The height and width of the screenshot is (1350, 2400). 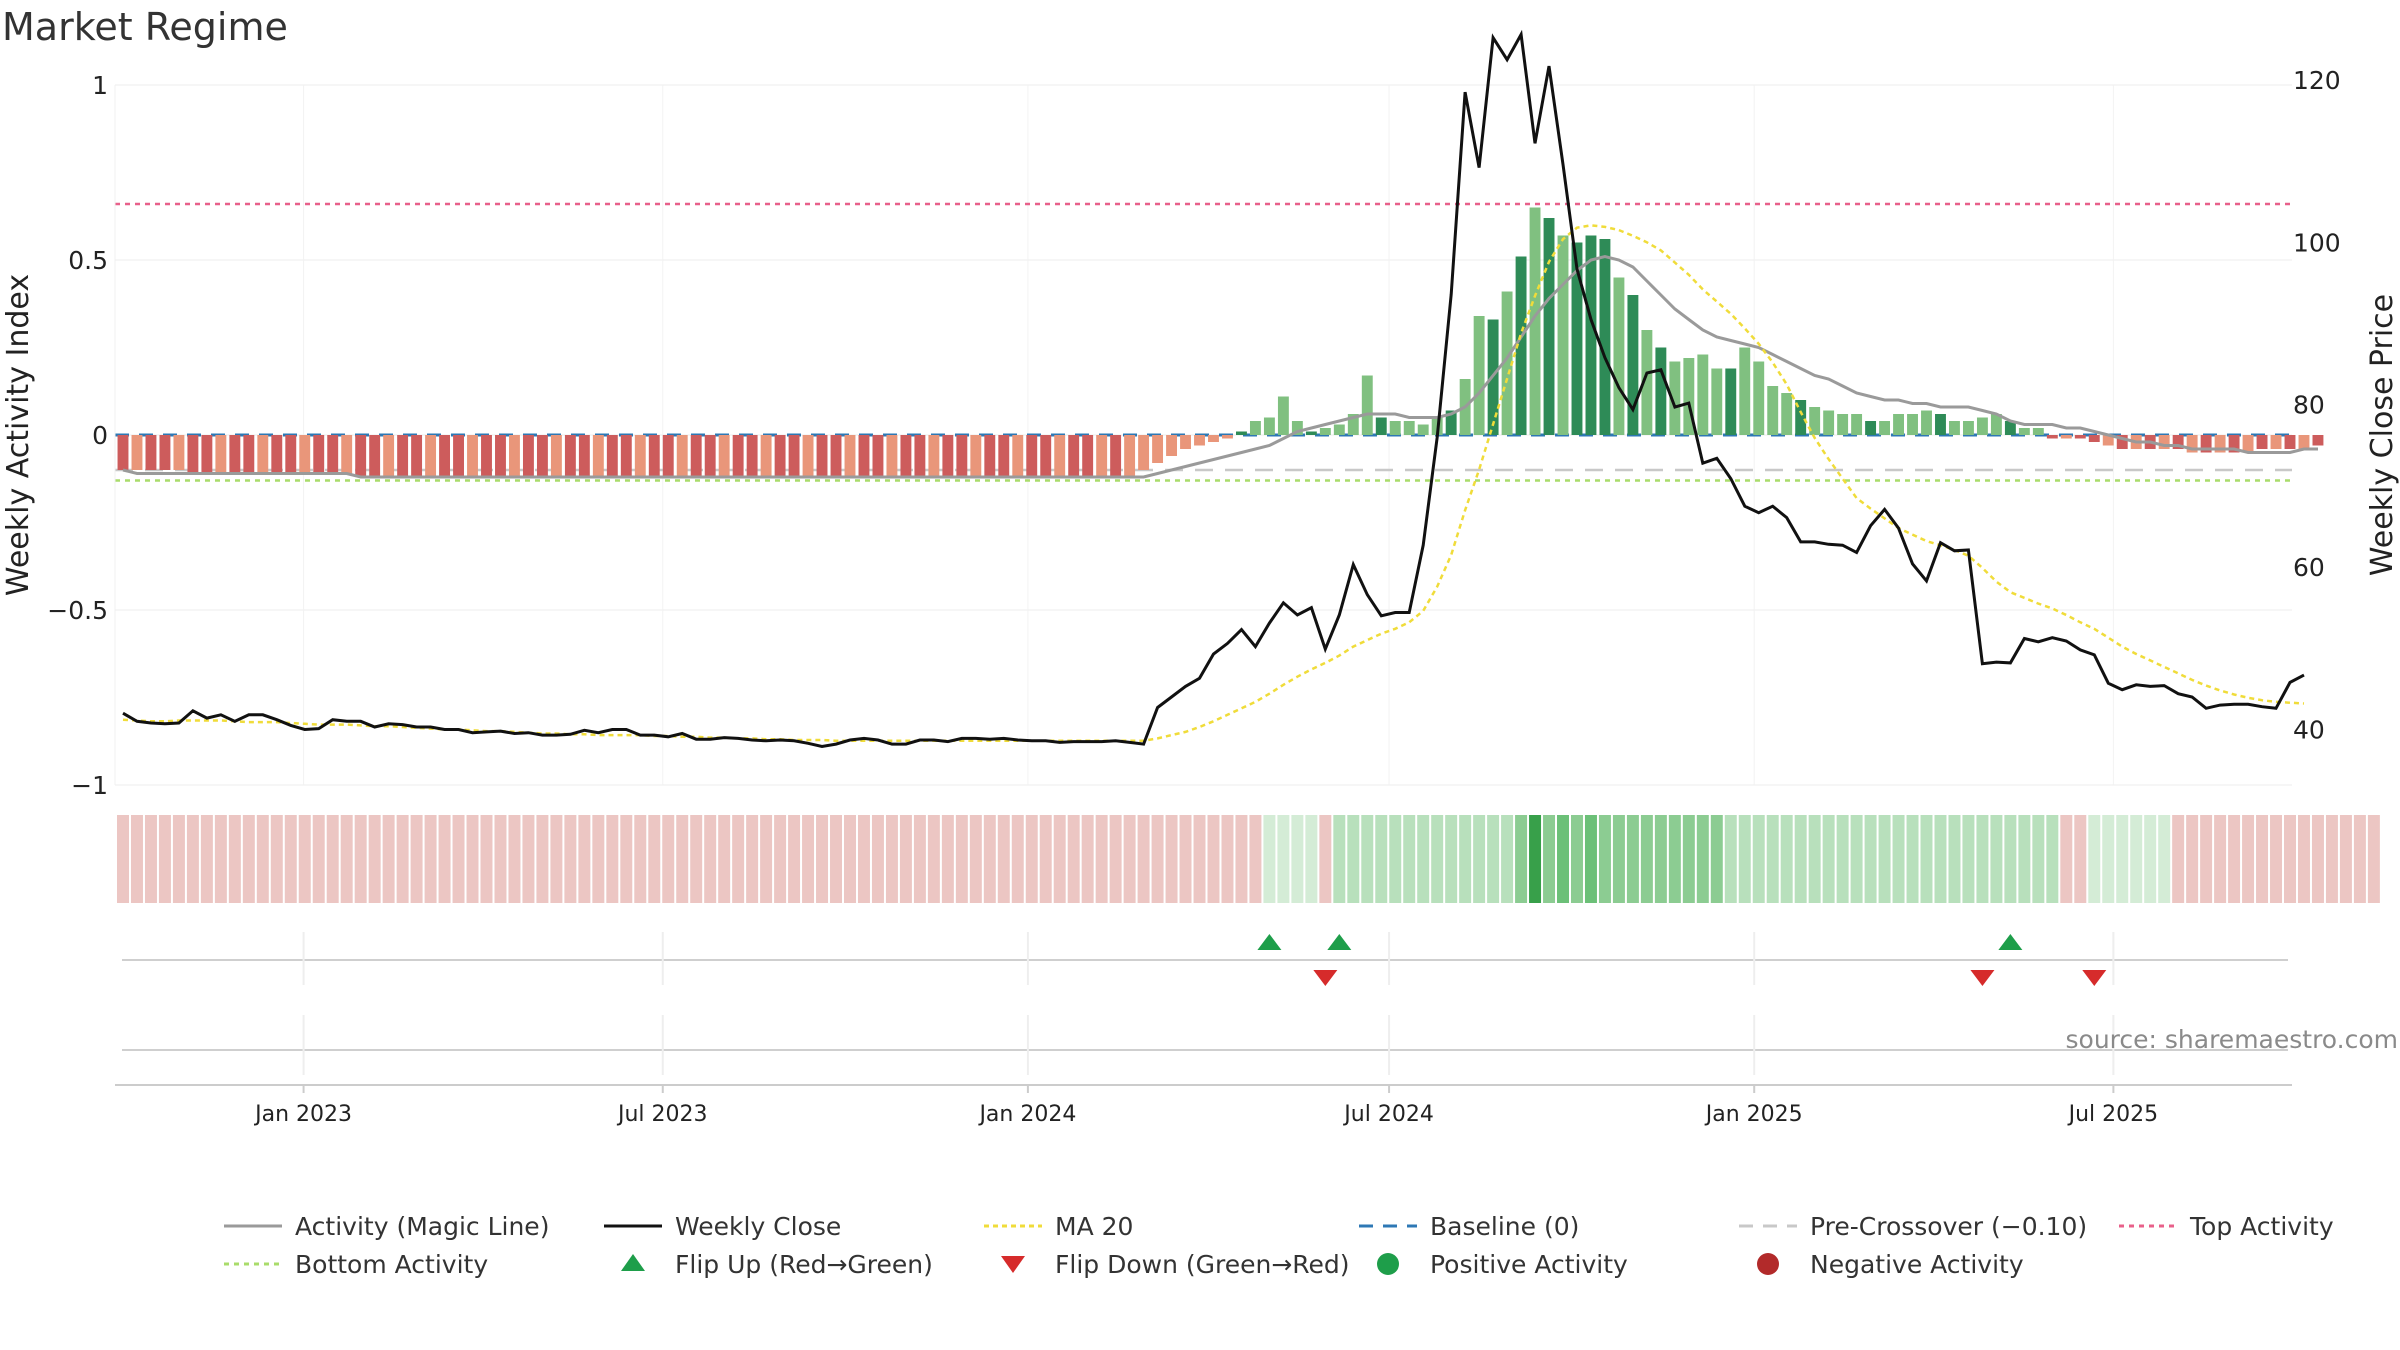 I want to click on legend-item-ma20: MA 20, so click(x=1058, y=1226).